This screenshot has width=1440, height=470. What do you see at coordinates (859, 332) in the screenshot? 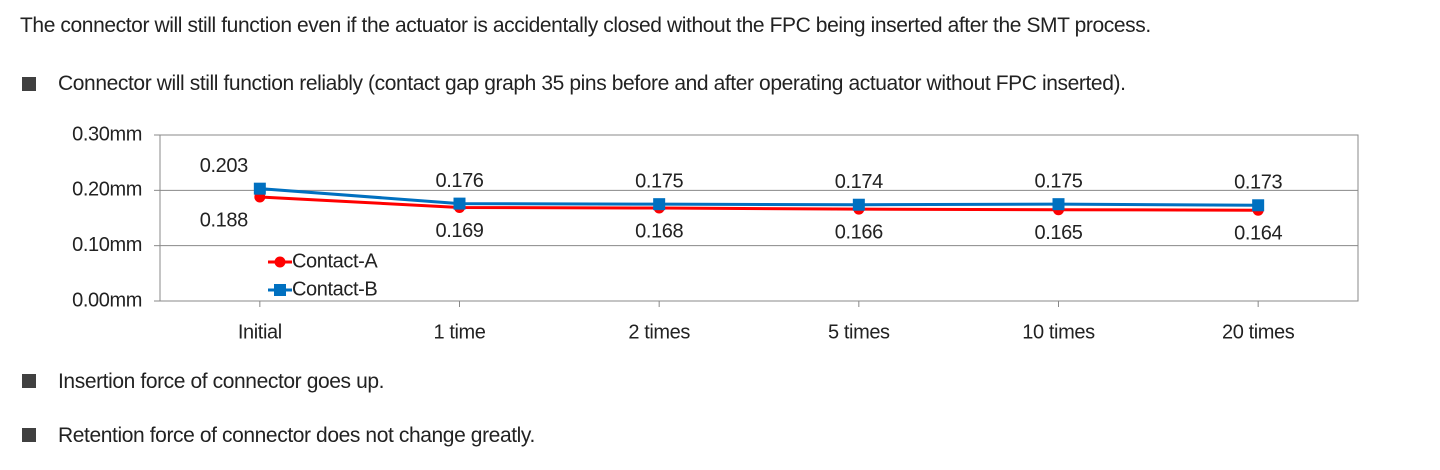
I see `x-tick-label: 5 times` at bounding box center [859, 332].